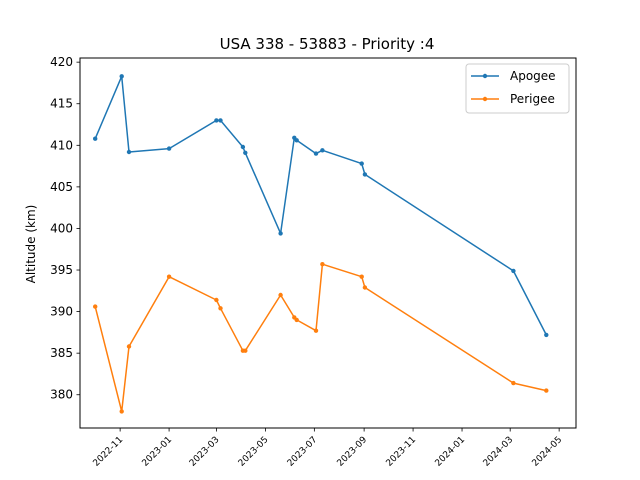  I want to click on legend-marker-perigee, so click(485, 99).